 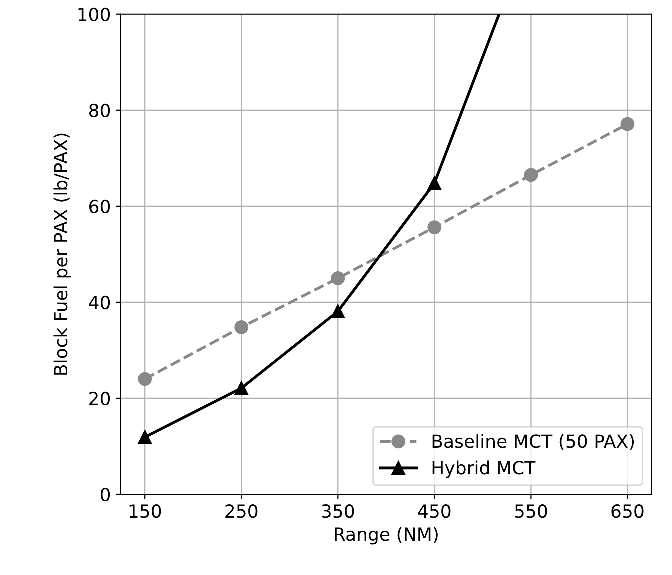 What do you see at coordinates (63, 254) in the screenshot?
I see `y-axis-title: Block Fuel per PAX (lb/PAX)` at bounding box center [63, 254].